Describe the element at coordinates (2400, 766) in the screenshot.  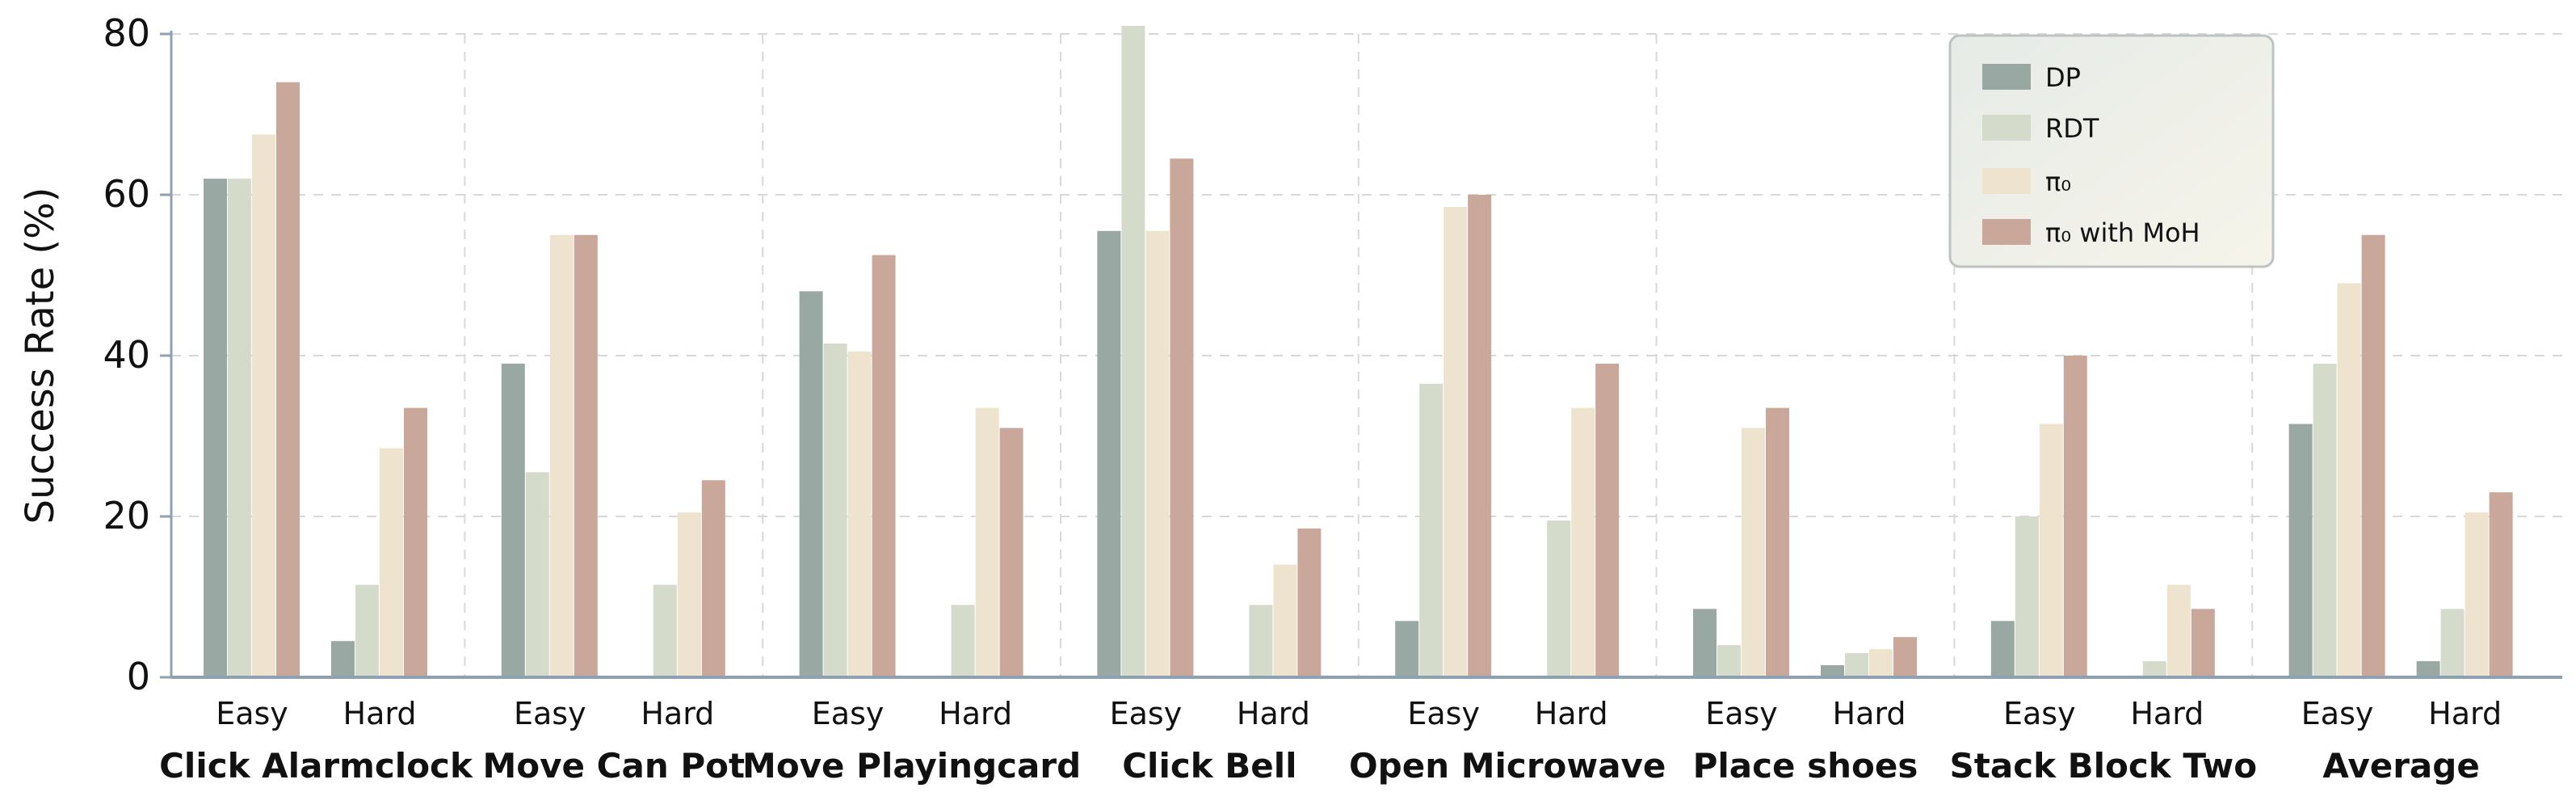
I see `group-label: Average` at that location.